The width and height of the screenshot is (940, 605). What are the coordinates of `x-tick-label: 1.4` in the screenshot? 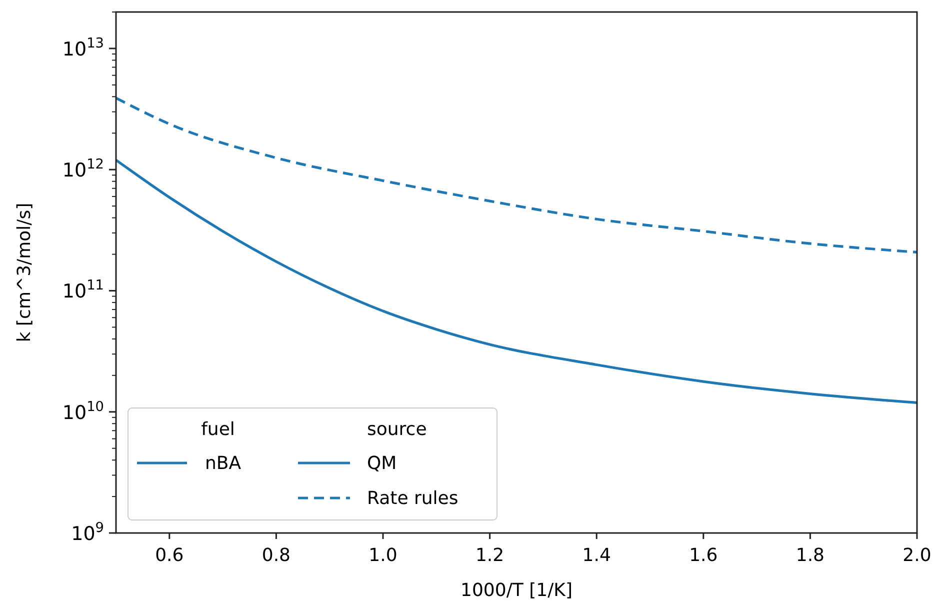 It's located at (596, 555).